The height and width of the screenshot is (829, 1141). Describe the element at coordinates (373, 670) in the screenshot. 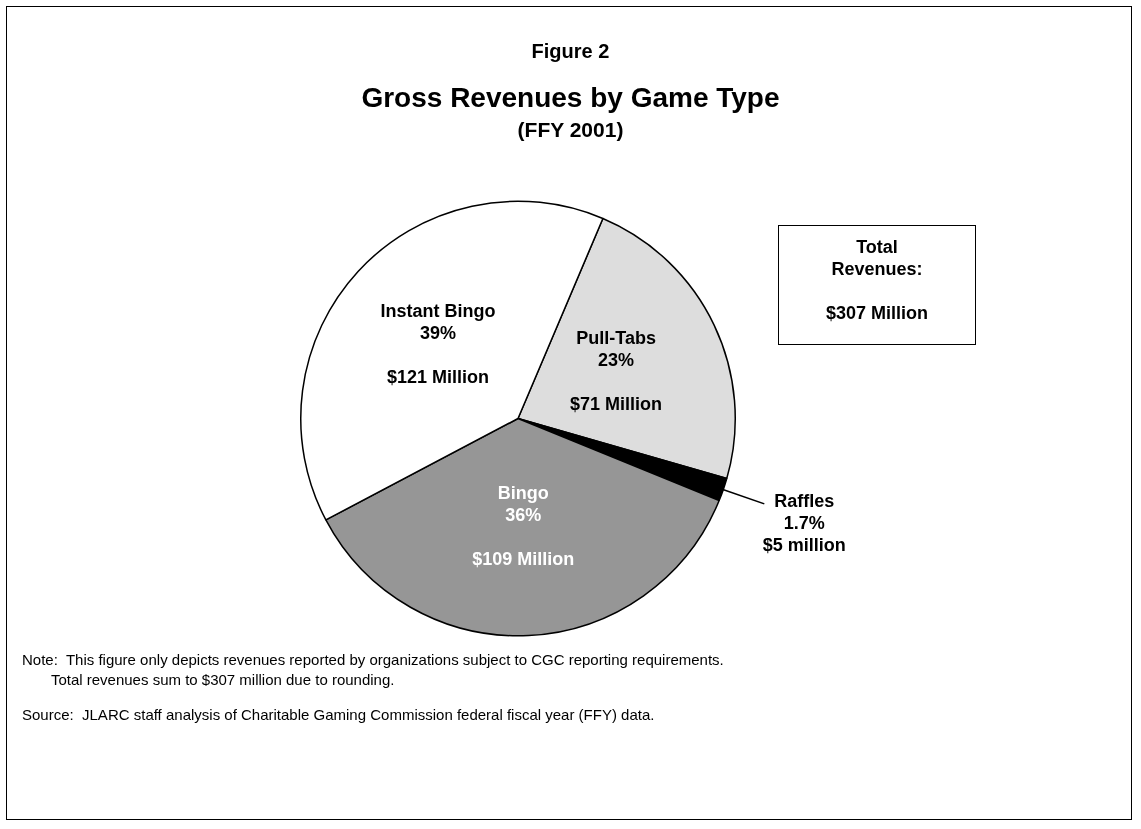

I see `text: Note: This figure only depicts revenues reported by organizations subject to CGC reporting requirements. Total revenues sum to $307 million due to rounding.` at that location.